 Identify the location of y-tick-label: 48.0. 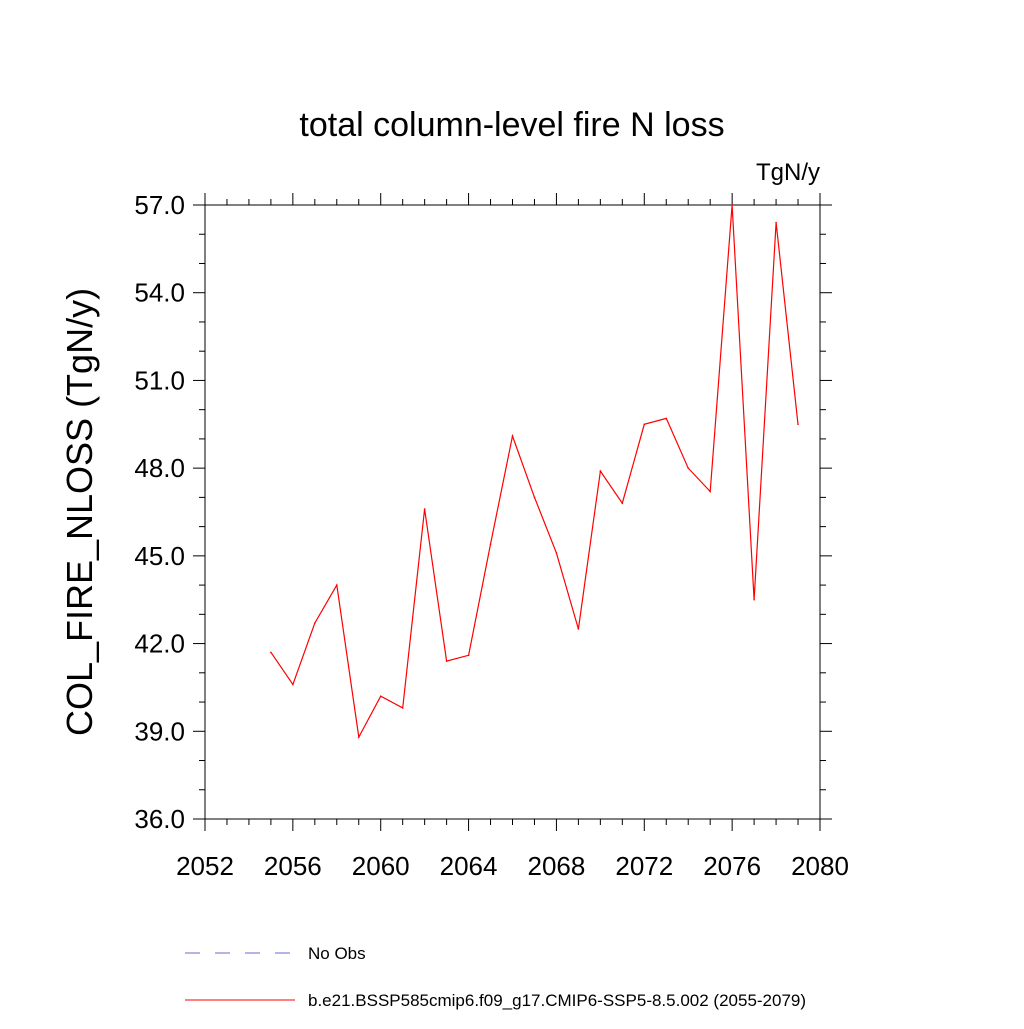
(159, 468).